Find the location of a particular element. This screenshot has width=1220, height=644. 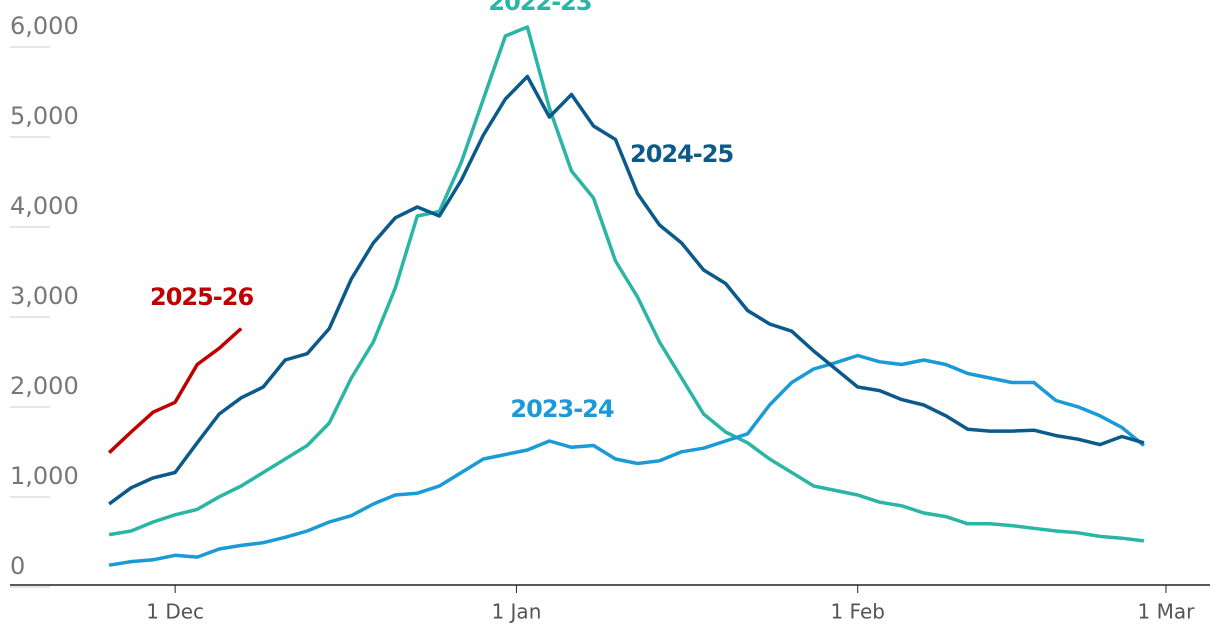

x-tick-label: 1 Mar is located at coordinates (1167, 612).